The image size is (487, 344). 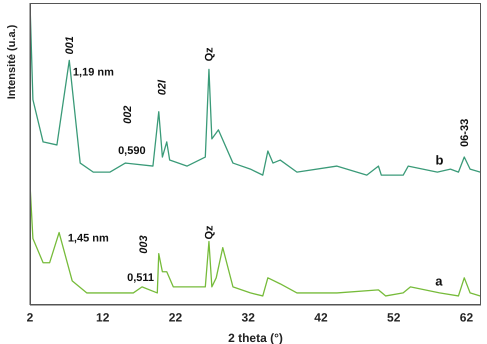 I want to click on x-tick-label: 62, so click(x=467, y=317).